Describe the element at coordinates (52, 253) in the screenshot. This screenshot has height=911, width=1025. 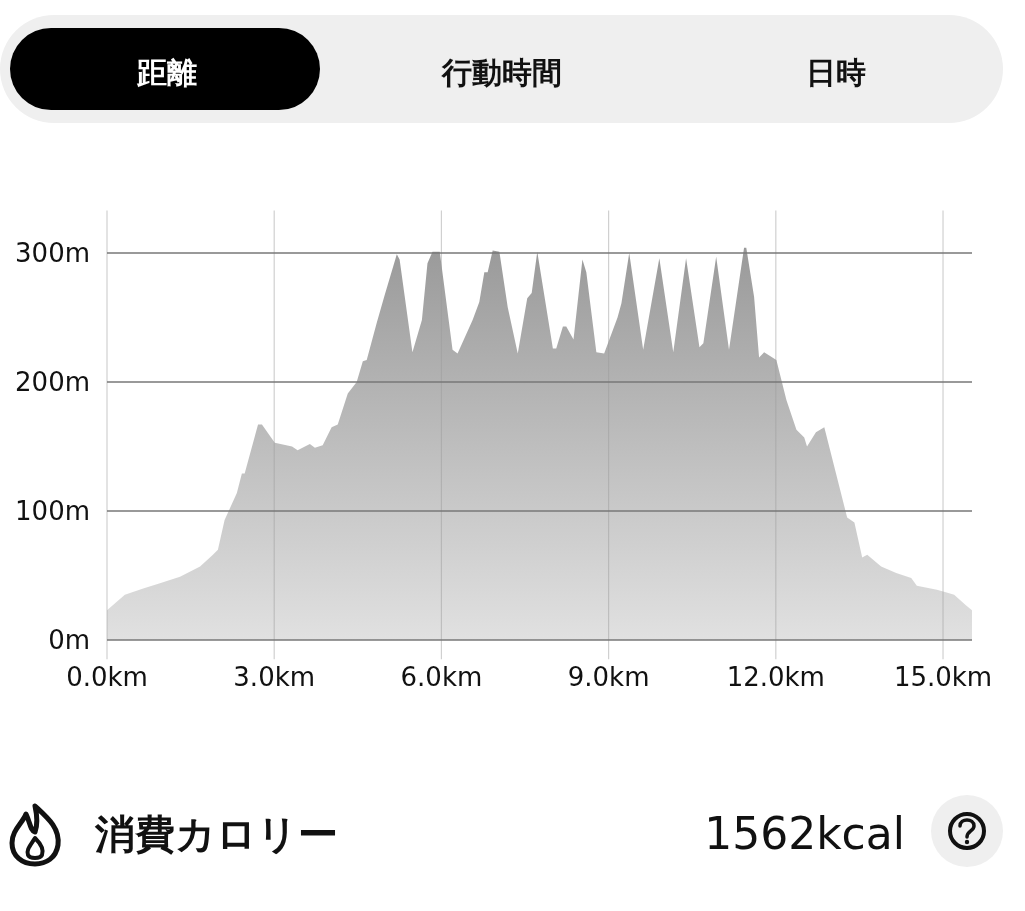
I see `y-tick-label: 300m` at that location.